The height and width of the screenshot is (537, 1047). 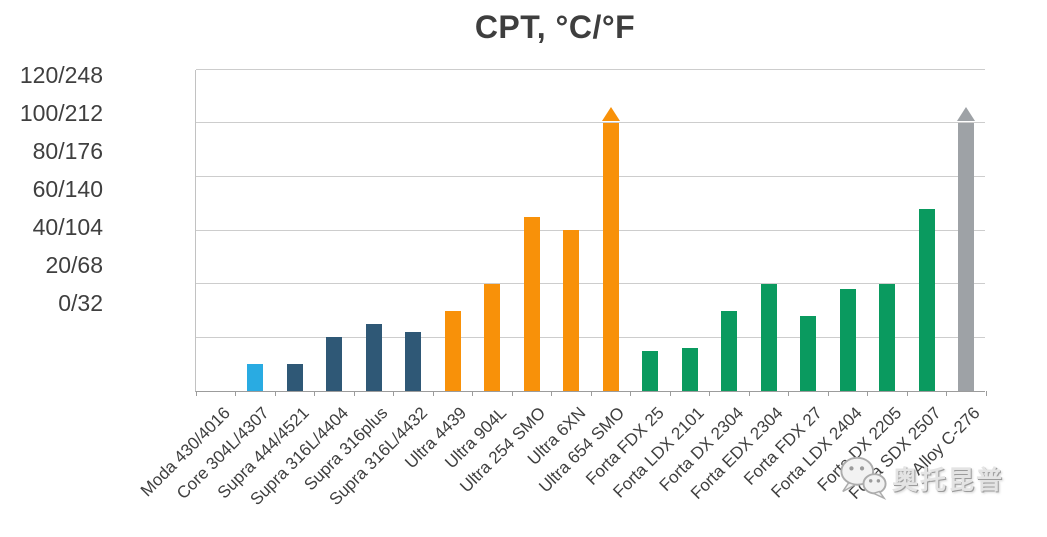 I want to click on watermark: 奥托昆普, so click(x=921, y=478).